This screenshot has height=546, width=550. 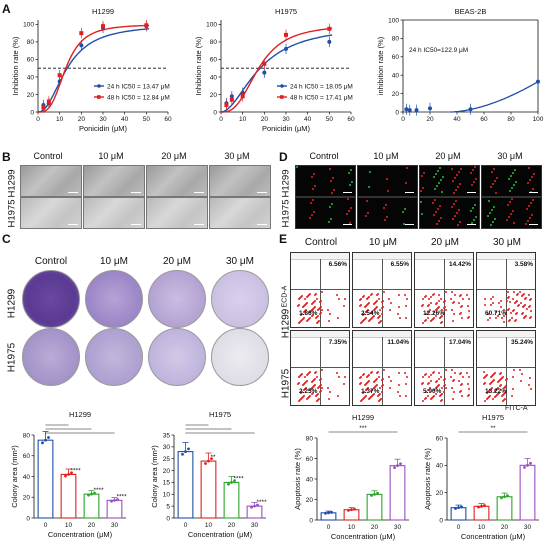 What do you see at coordinates (28, 518) in the screenshot?
I see `y-tick-label: 0` at bounding box center [28, 518].